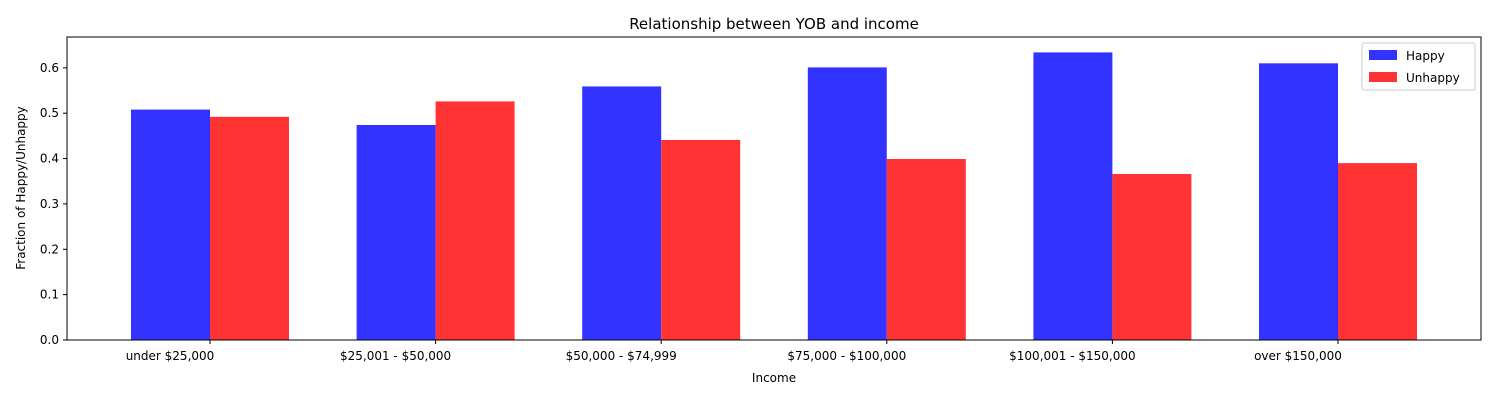  I want to click on x-tick-label-0: under $25,000, so click(170, 356).